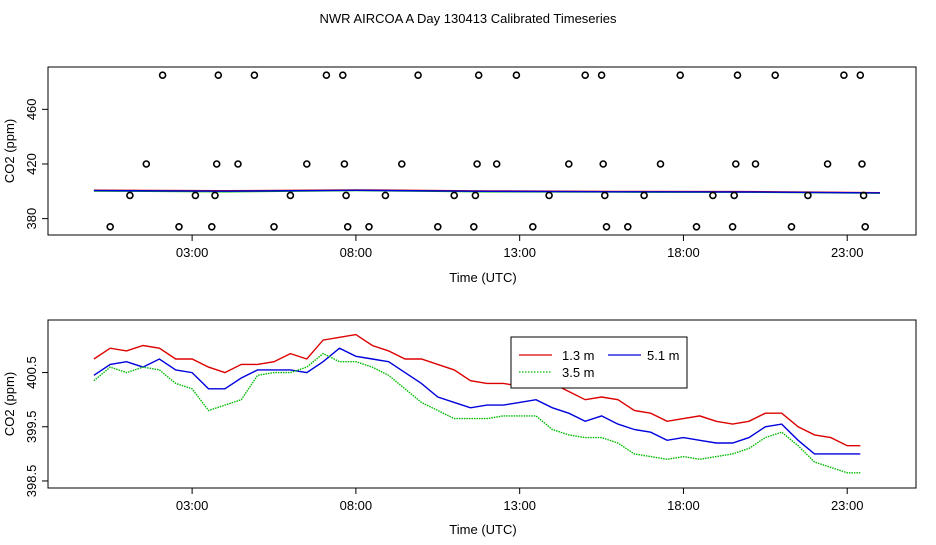 The width and height of the screenshot is (936, 545). Describe the element at coordinates (9, 404) in the screenshot. I see `bottom-y-axis-label: CO2 (ppm)` at that location.